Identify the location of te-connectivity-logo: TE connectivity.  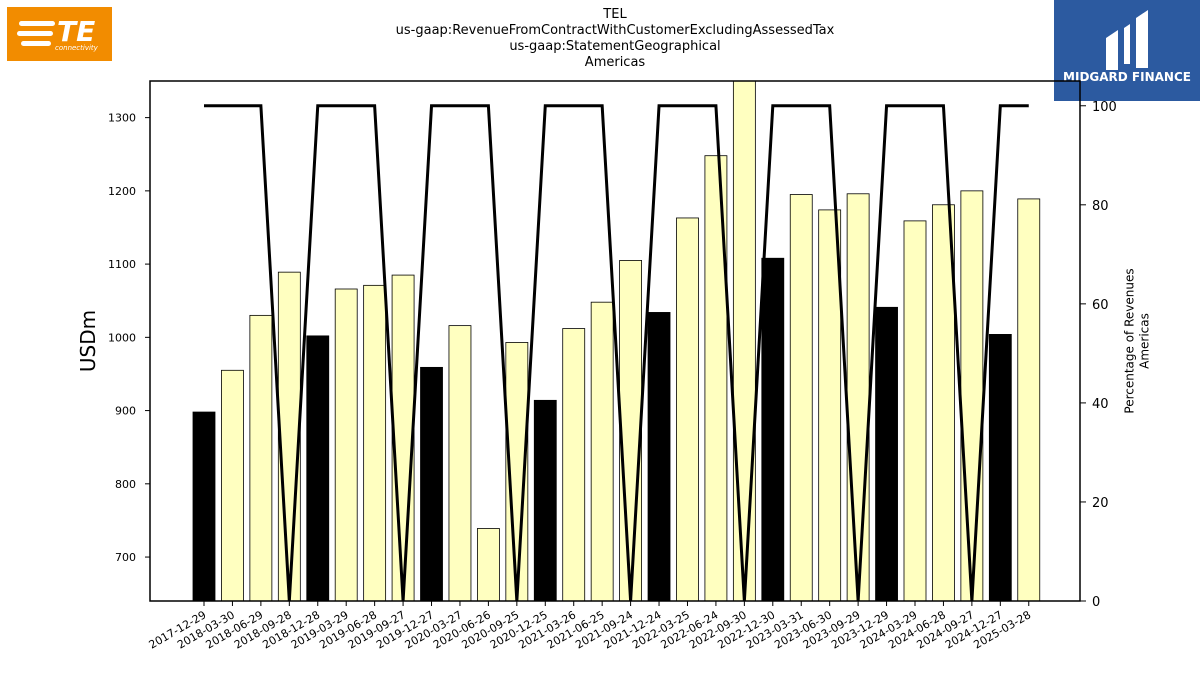
(59, 34).